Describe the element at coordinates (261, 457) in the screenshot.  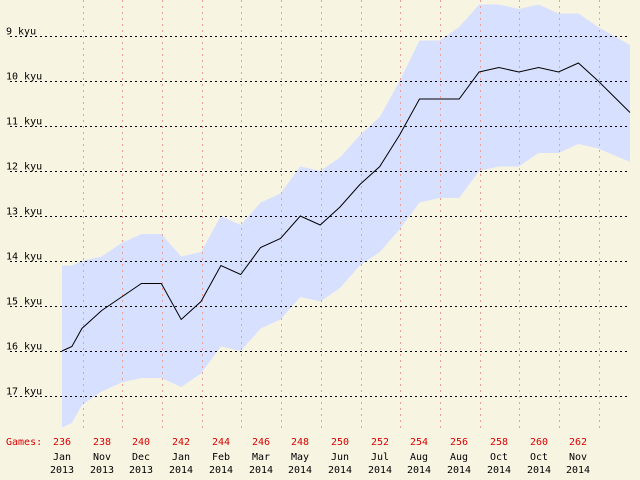
I see `date-month-label: Mar` at that location.